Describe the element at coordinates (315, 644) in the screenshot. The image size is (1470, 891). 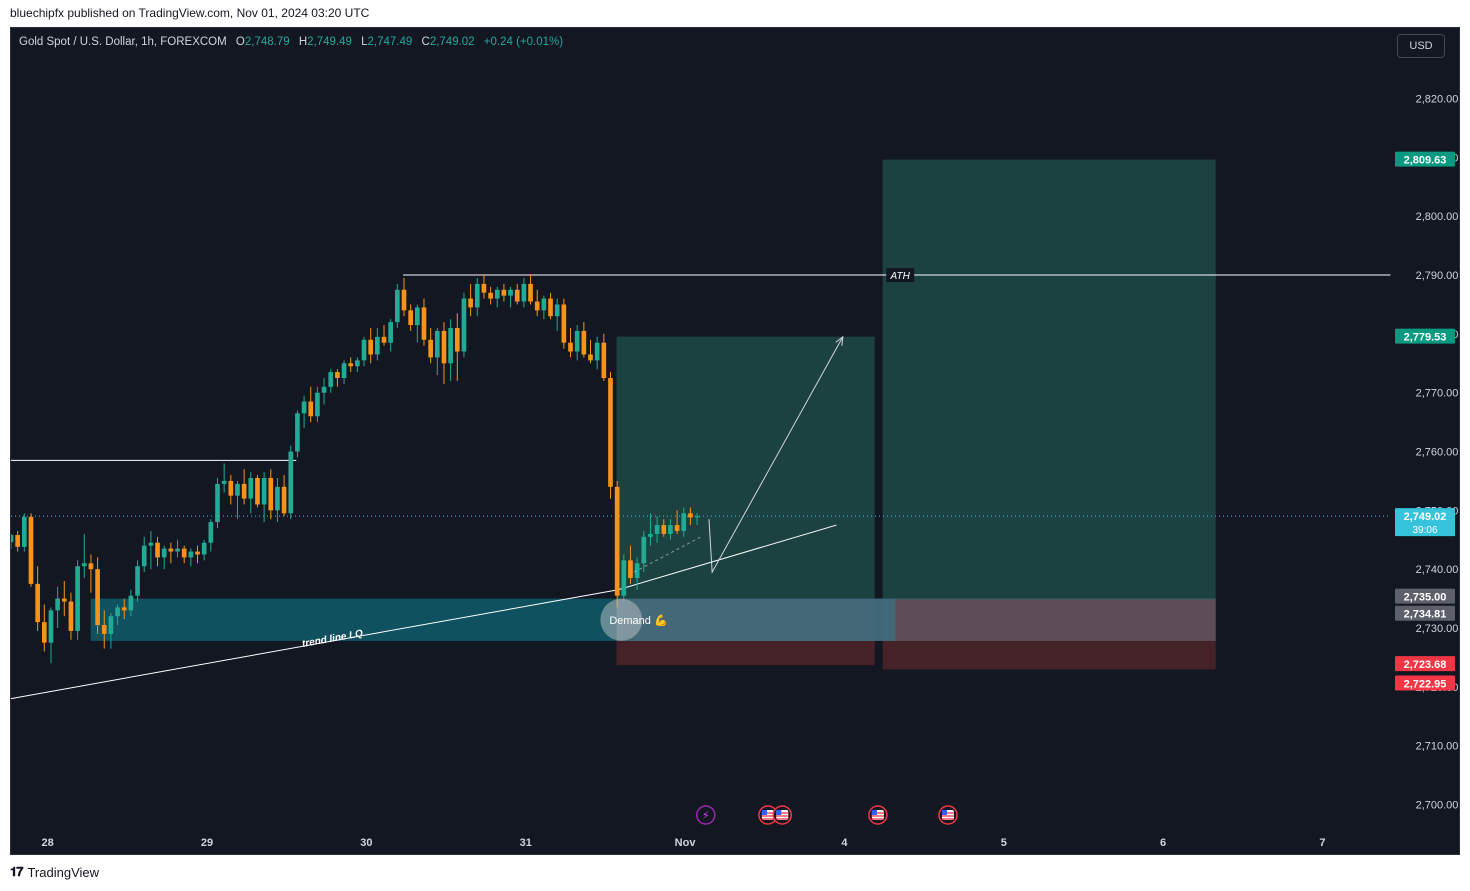
I see `trend-line-lq` at that location.